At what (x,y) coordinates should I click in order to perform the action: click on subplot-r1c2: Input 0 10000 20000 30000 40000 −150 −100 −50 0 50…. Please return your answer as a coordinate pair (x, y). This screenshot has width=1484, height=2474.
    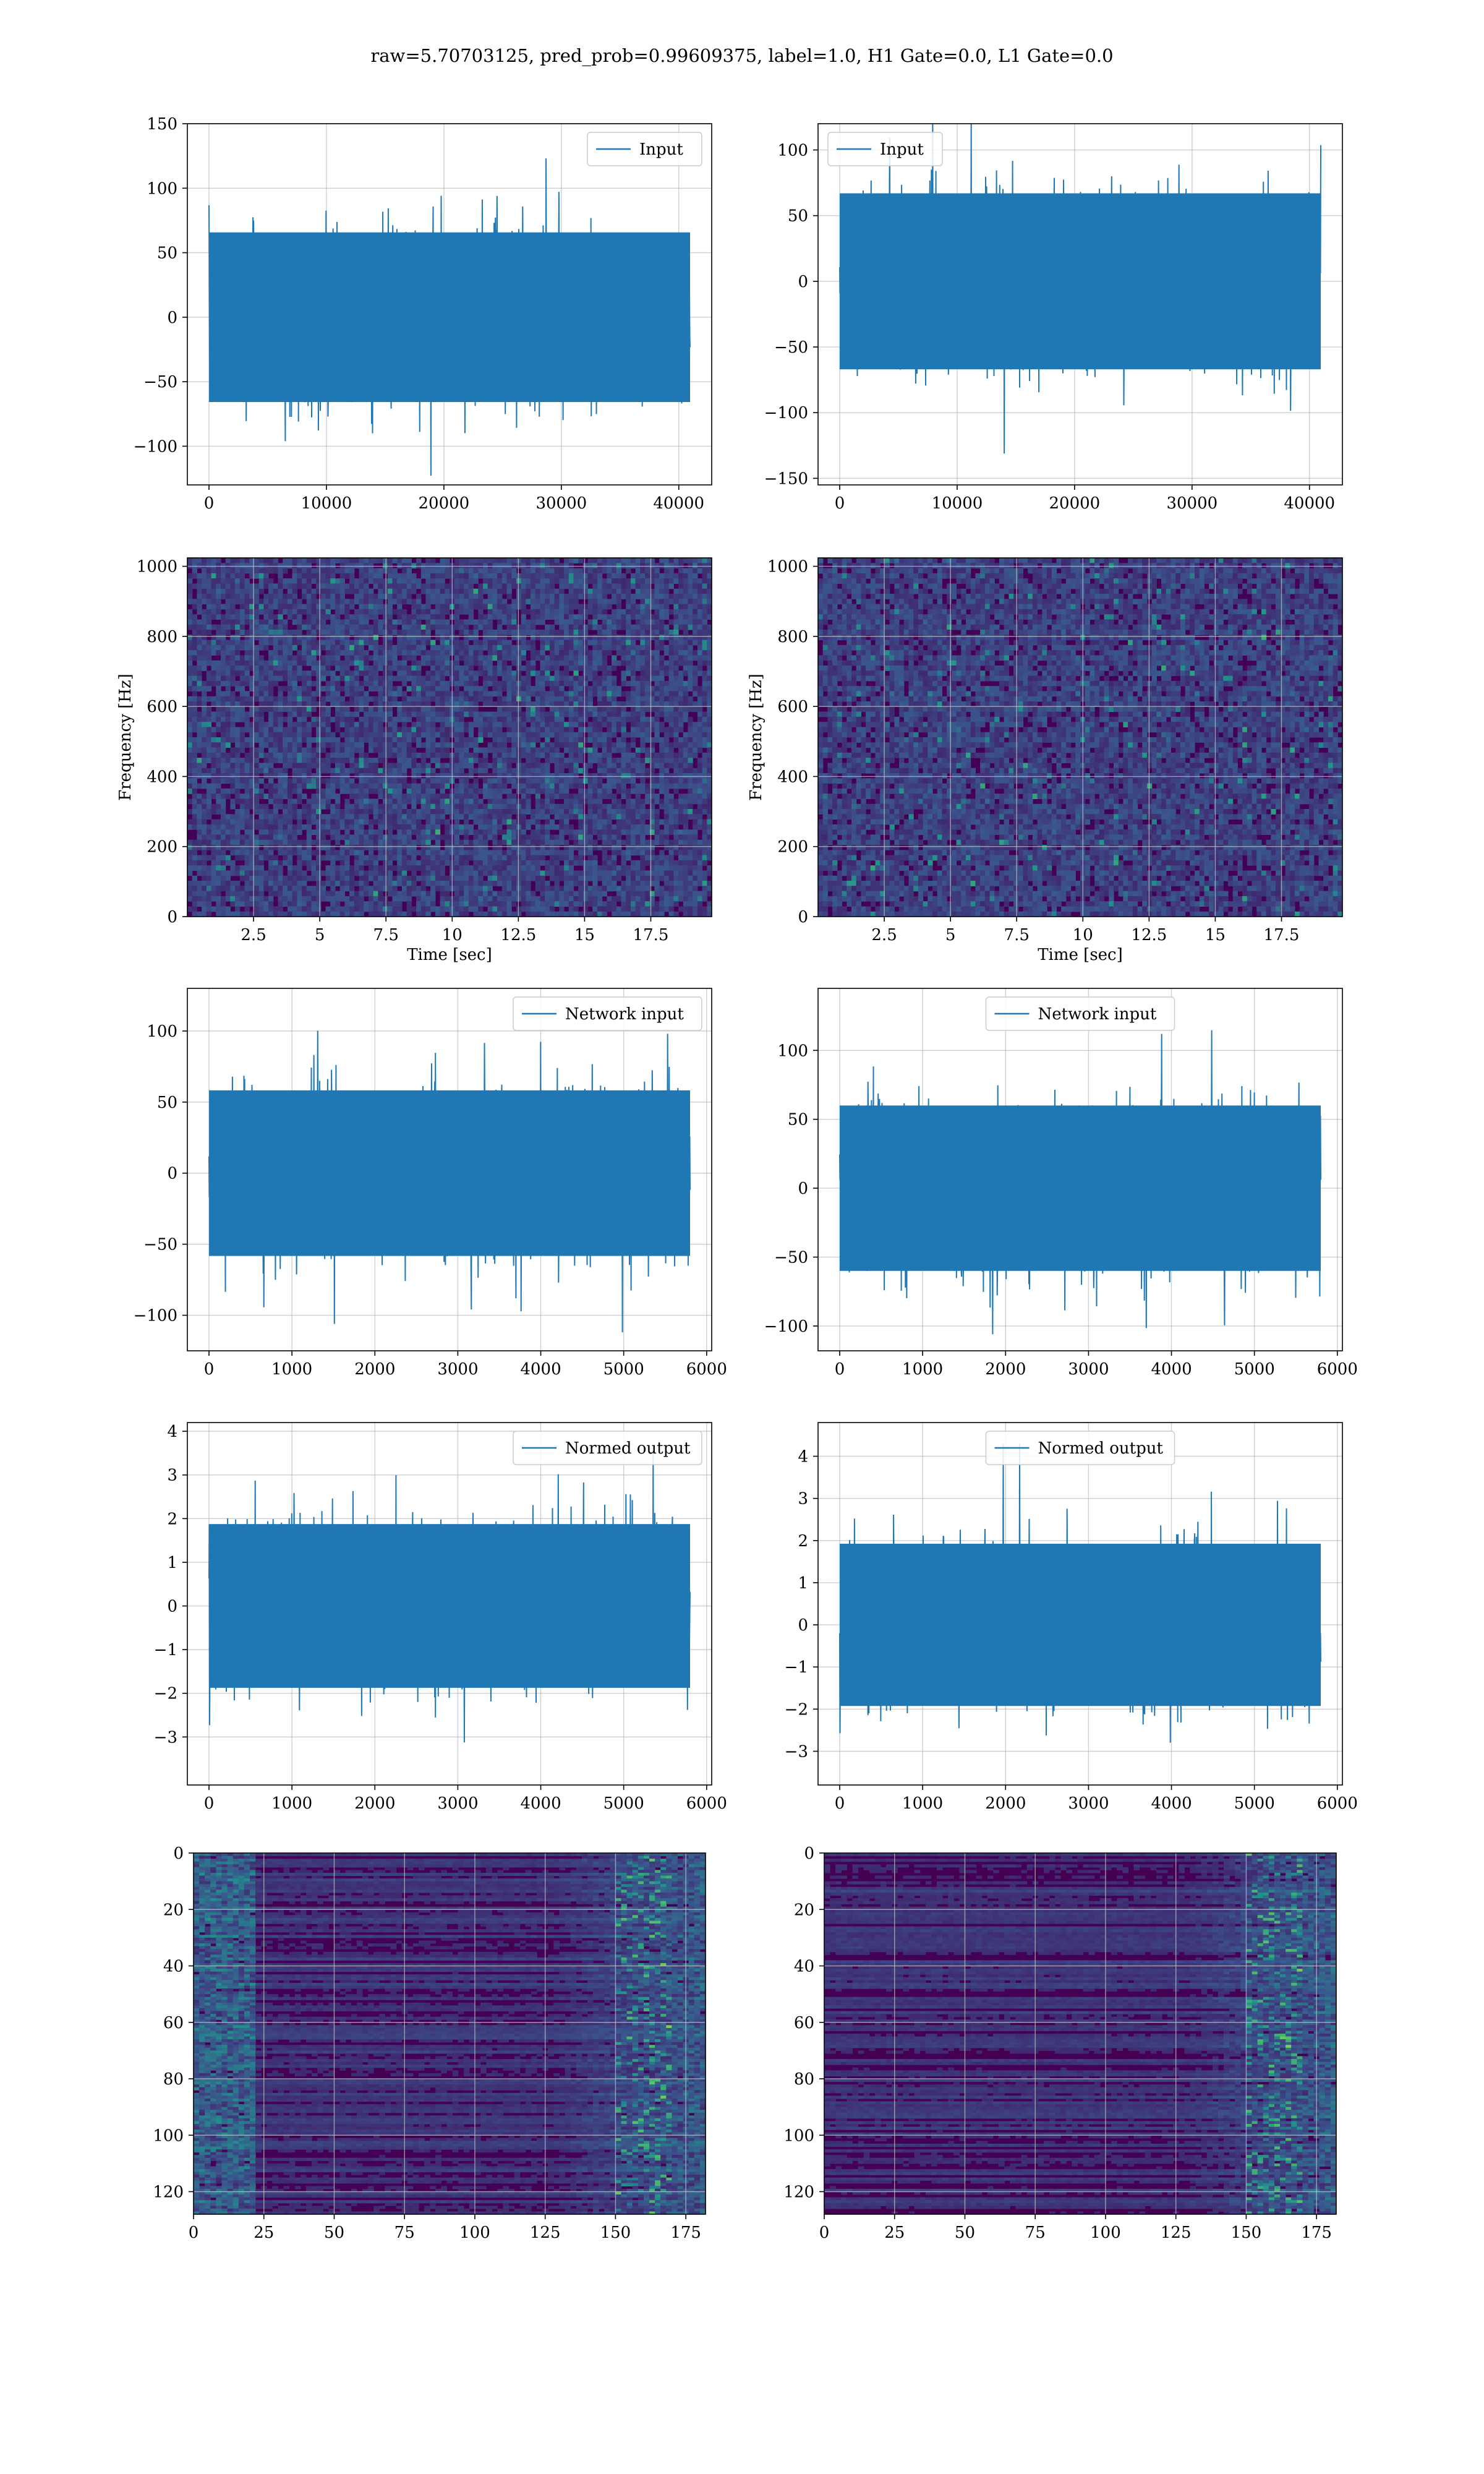
    Looking at the image, I should click on (1053, 318).